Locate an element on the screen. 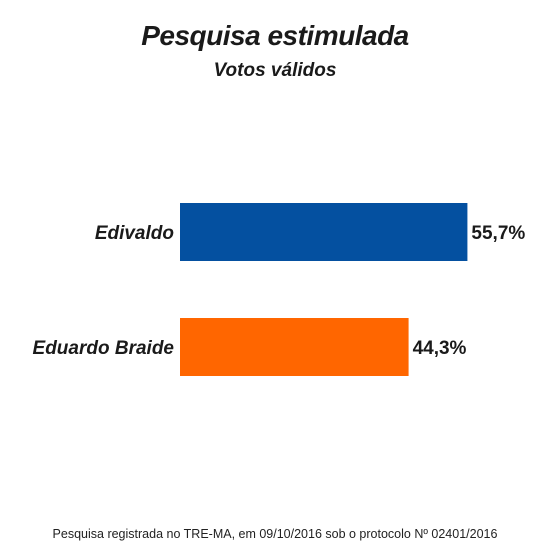  value-label-1: 44,3% is located at coordinates (440, 348).